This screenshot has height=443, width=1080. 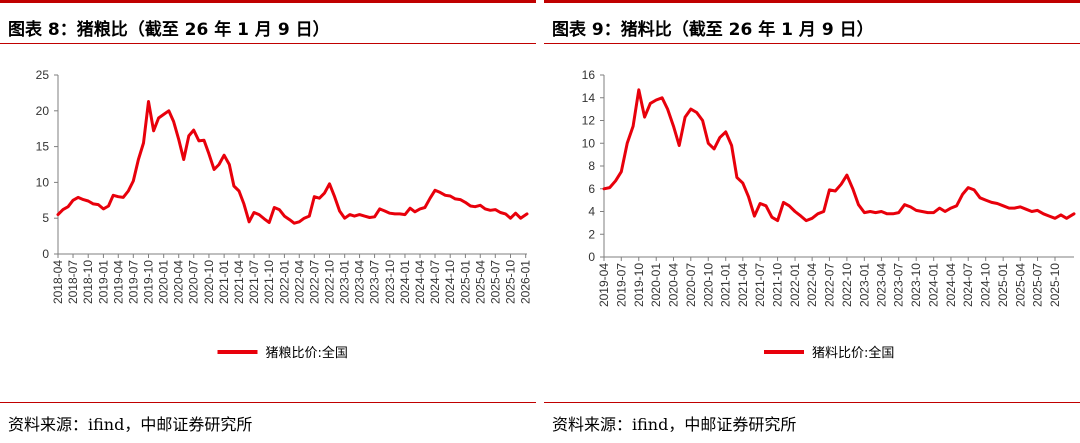 What do you see at coordinates (589, 75) in the screenshot?
I see `y-tick-label: 16` at bounding box center [589, 75].